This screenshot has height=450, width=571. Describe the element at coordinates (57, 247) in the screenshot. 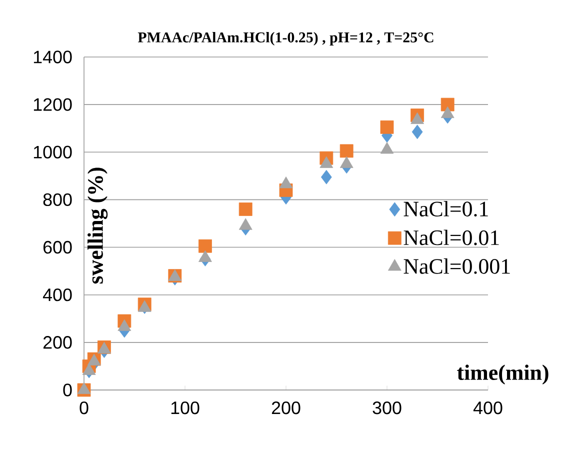

I see `y-tick-label: 600` at that location.